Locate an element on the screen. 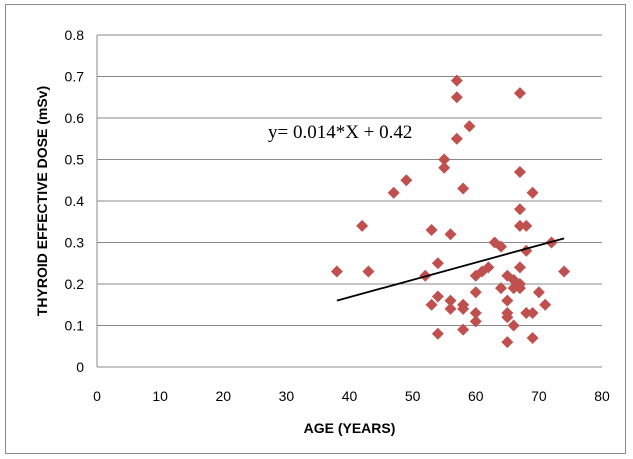 This screenshot has height=459, width=633. y-tick-labels: 0 0.1 0.2 0.3 0.4 0.5 0.6 0.7 0.8 is located at coordinates (75, 201).